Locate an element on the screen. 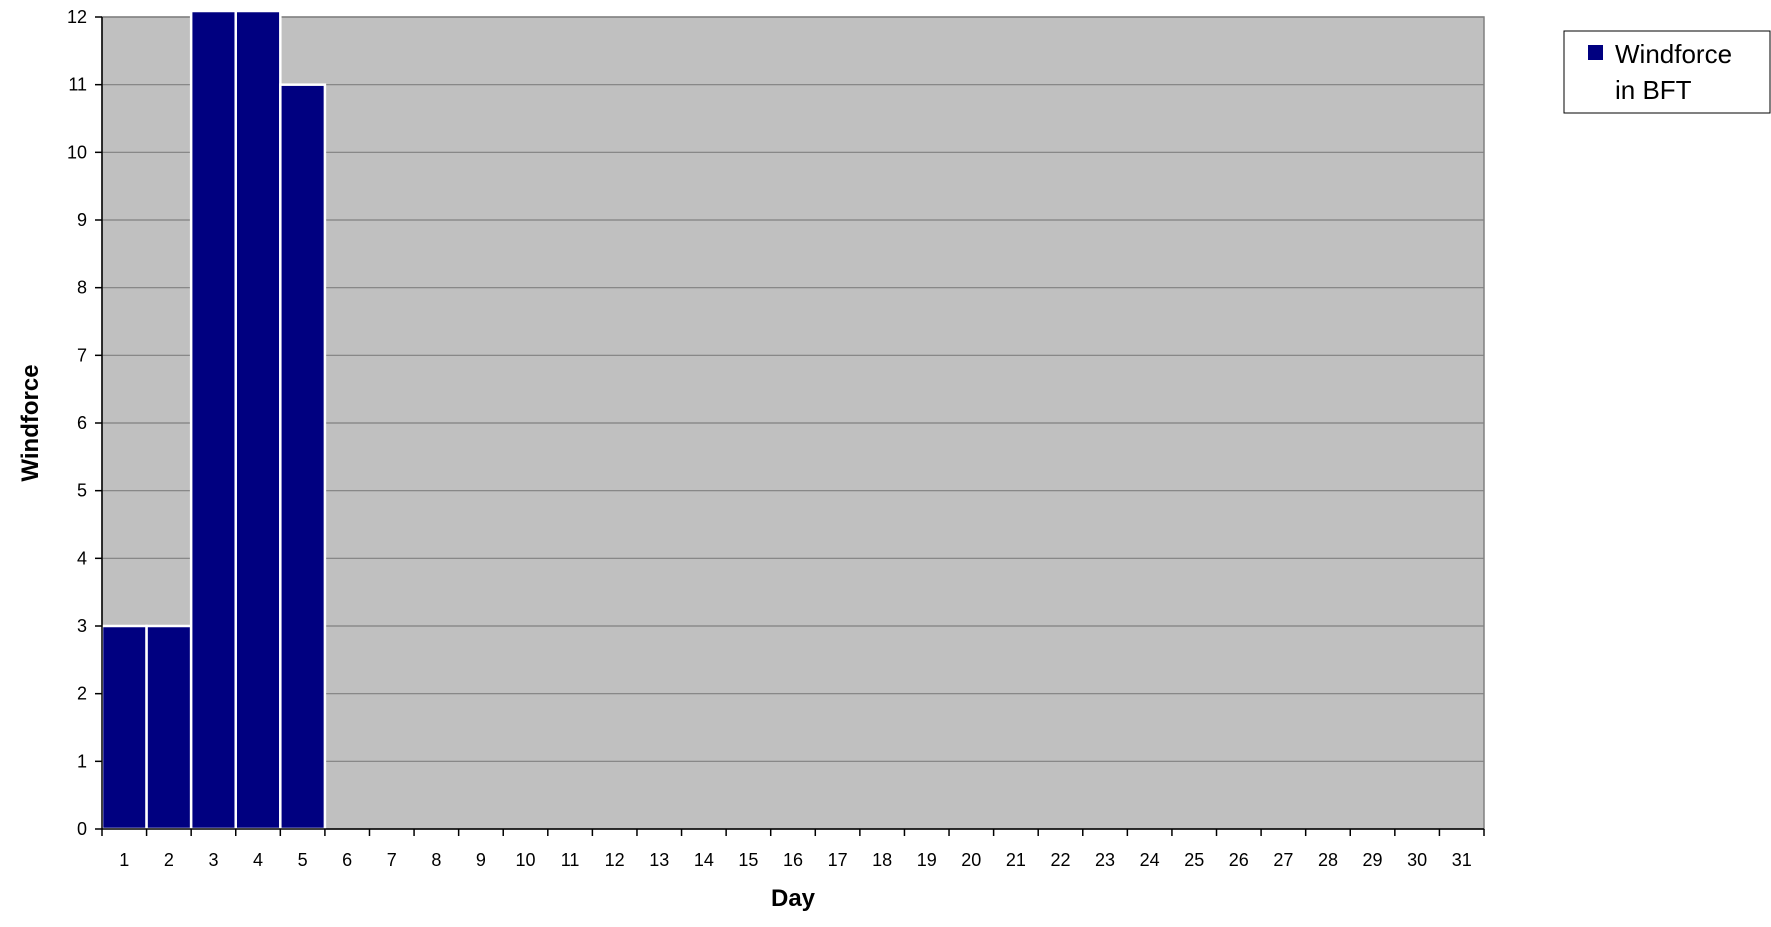  x-tick-label: 29 is located at coordinates (1373, 860).